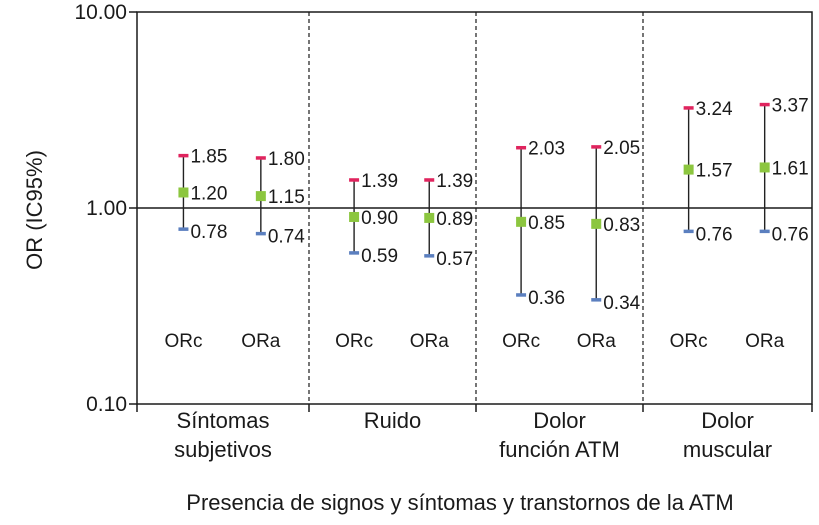  I want to click on or-value-label: 1.15, so click(286, 197).